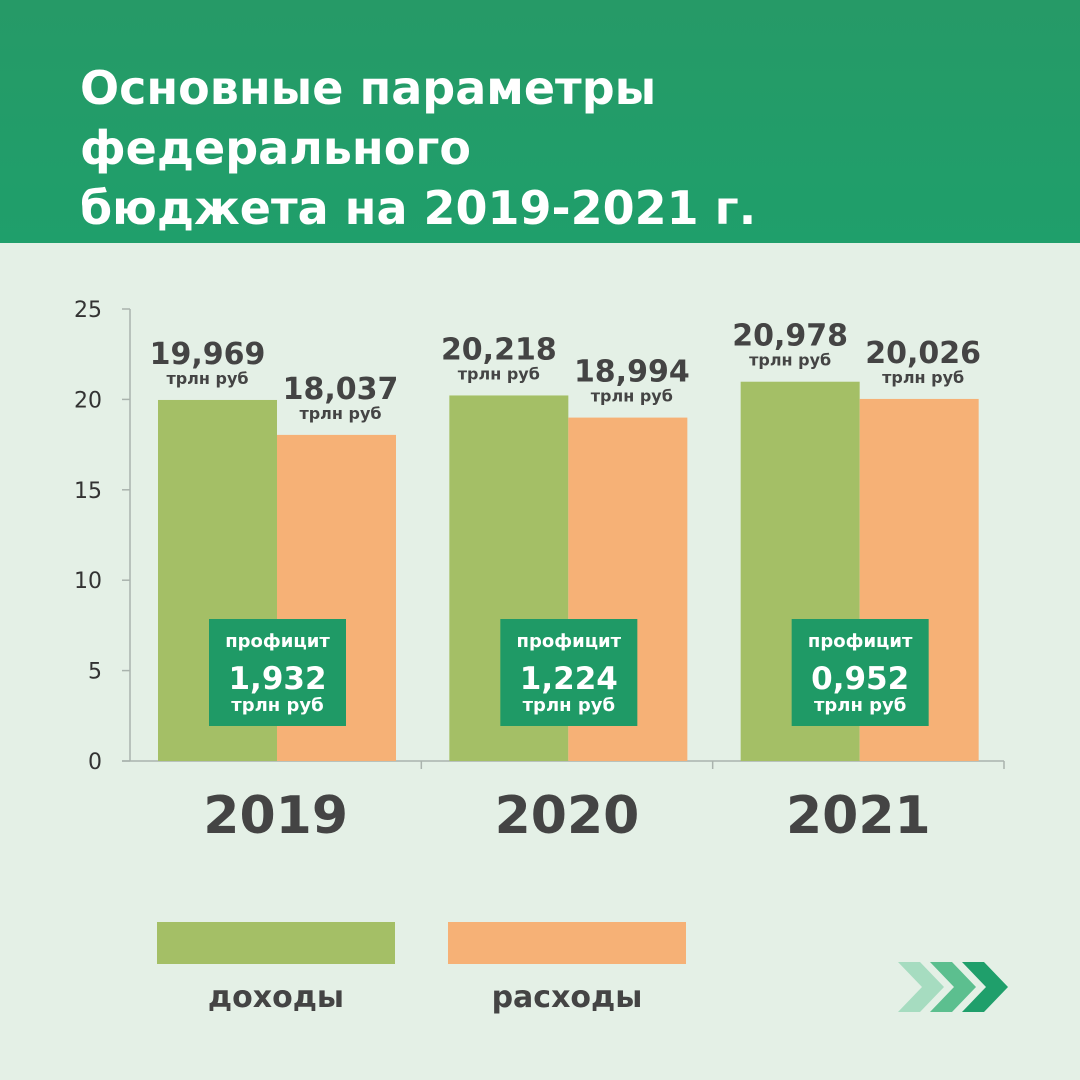  What do you see at coordinates (499, 373) in the screenshot?
I see `unit-label-income-2020: трлн руб` at bounding box center [499, 373].